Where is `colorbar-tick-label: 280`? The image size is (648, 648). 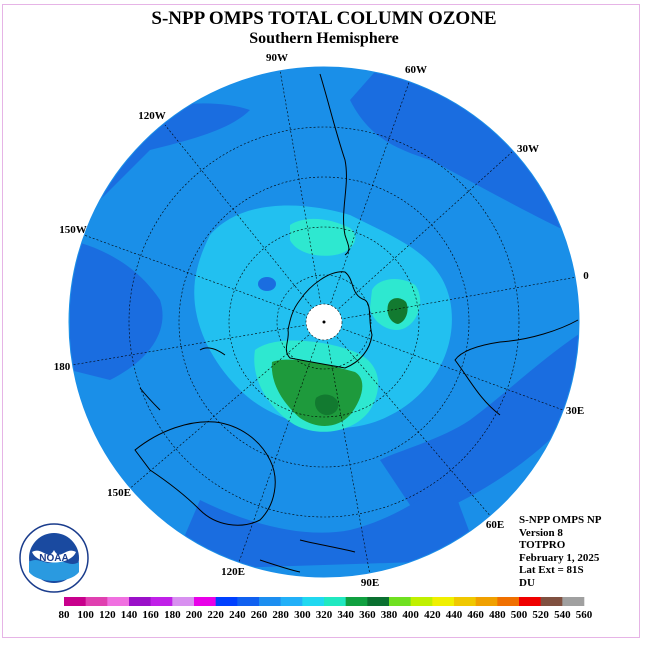
colorbar-tick-label: 280 is located at coordinates (280, 615).